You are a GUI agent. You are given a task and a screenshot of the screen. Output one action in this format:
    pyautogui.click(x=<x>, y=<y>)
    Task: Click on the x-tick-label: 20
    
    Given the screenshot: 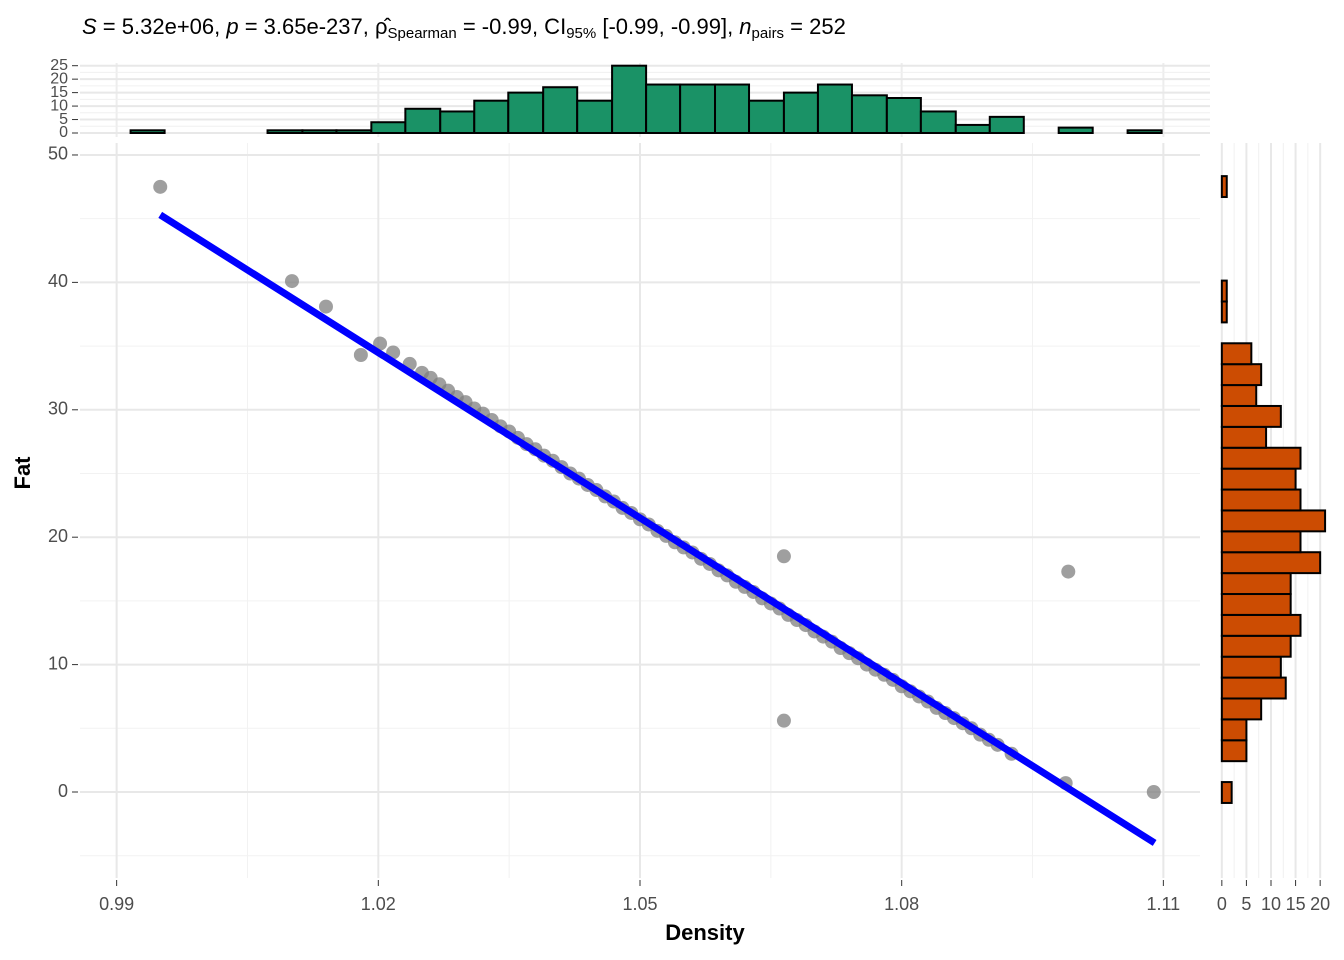 What is the action you would take?
    pyautogui.click(x=1320, y=904)
    